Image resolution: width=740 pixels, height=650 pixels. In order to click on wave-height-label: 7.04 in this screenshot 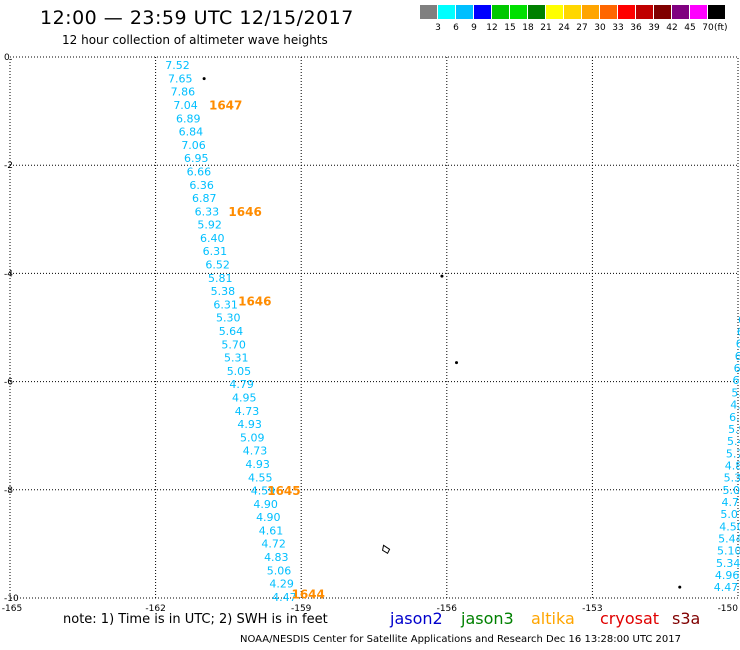, I will do `click(185, 105)`.